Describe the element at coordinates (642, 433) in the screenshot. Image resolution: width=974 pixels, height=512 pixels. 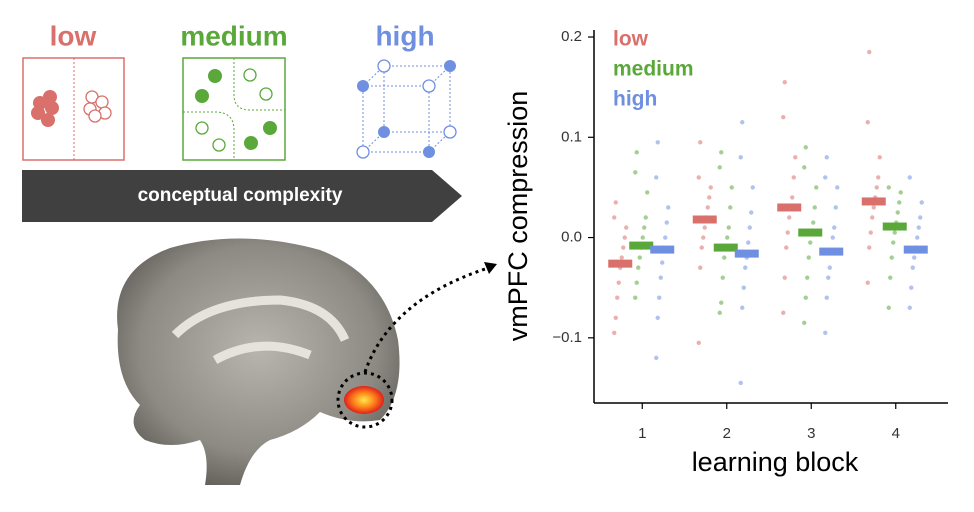
I see `x-tick-label: 1` at that location.